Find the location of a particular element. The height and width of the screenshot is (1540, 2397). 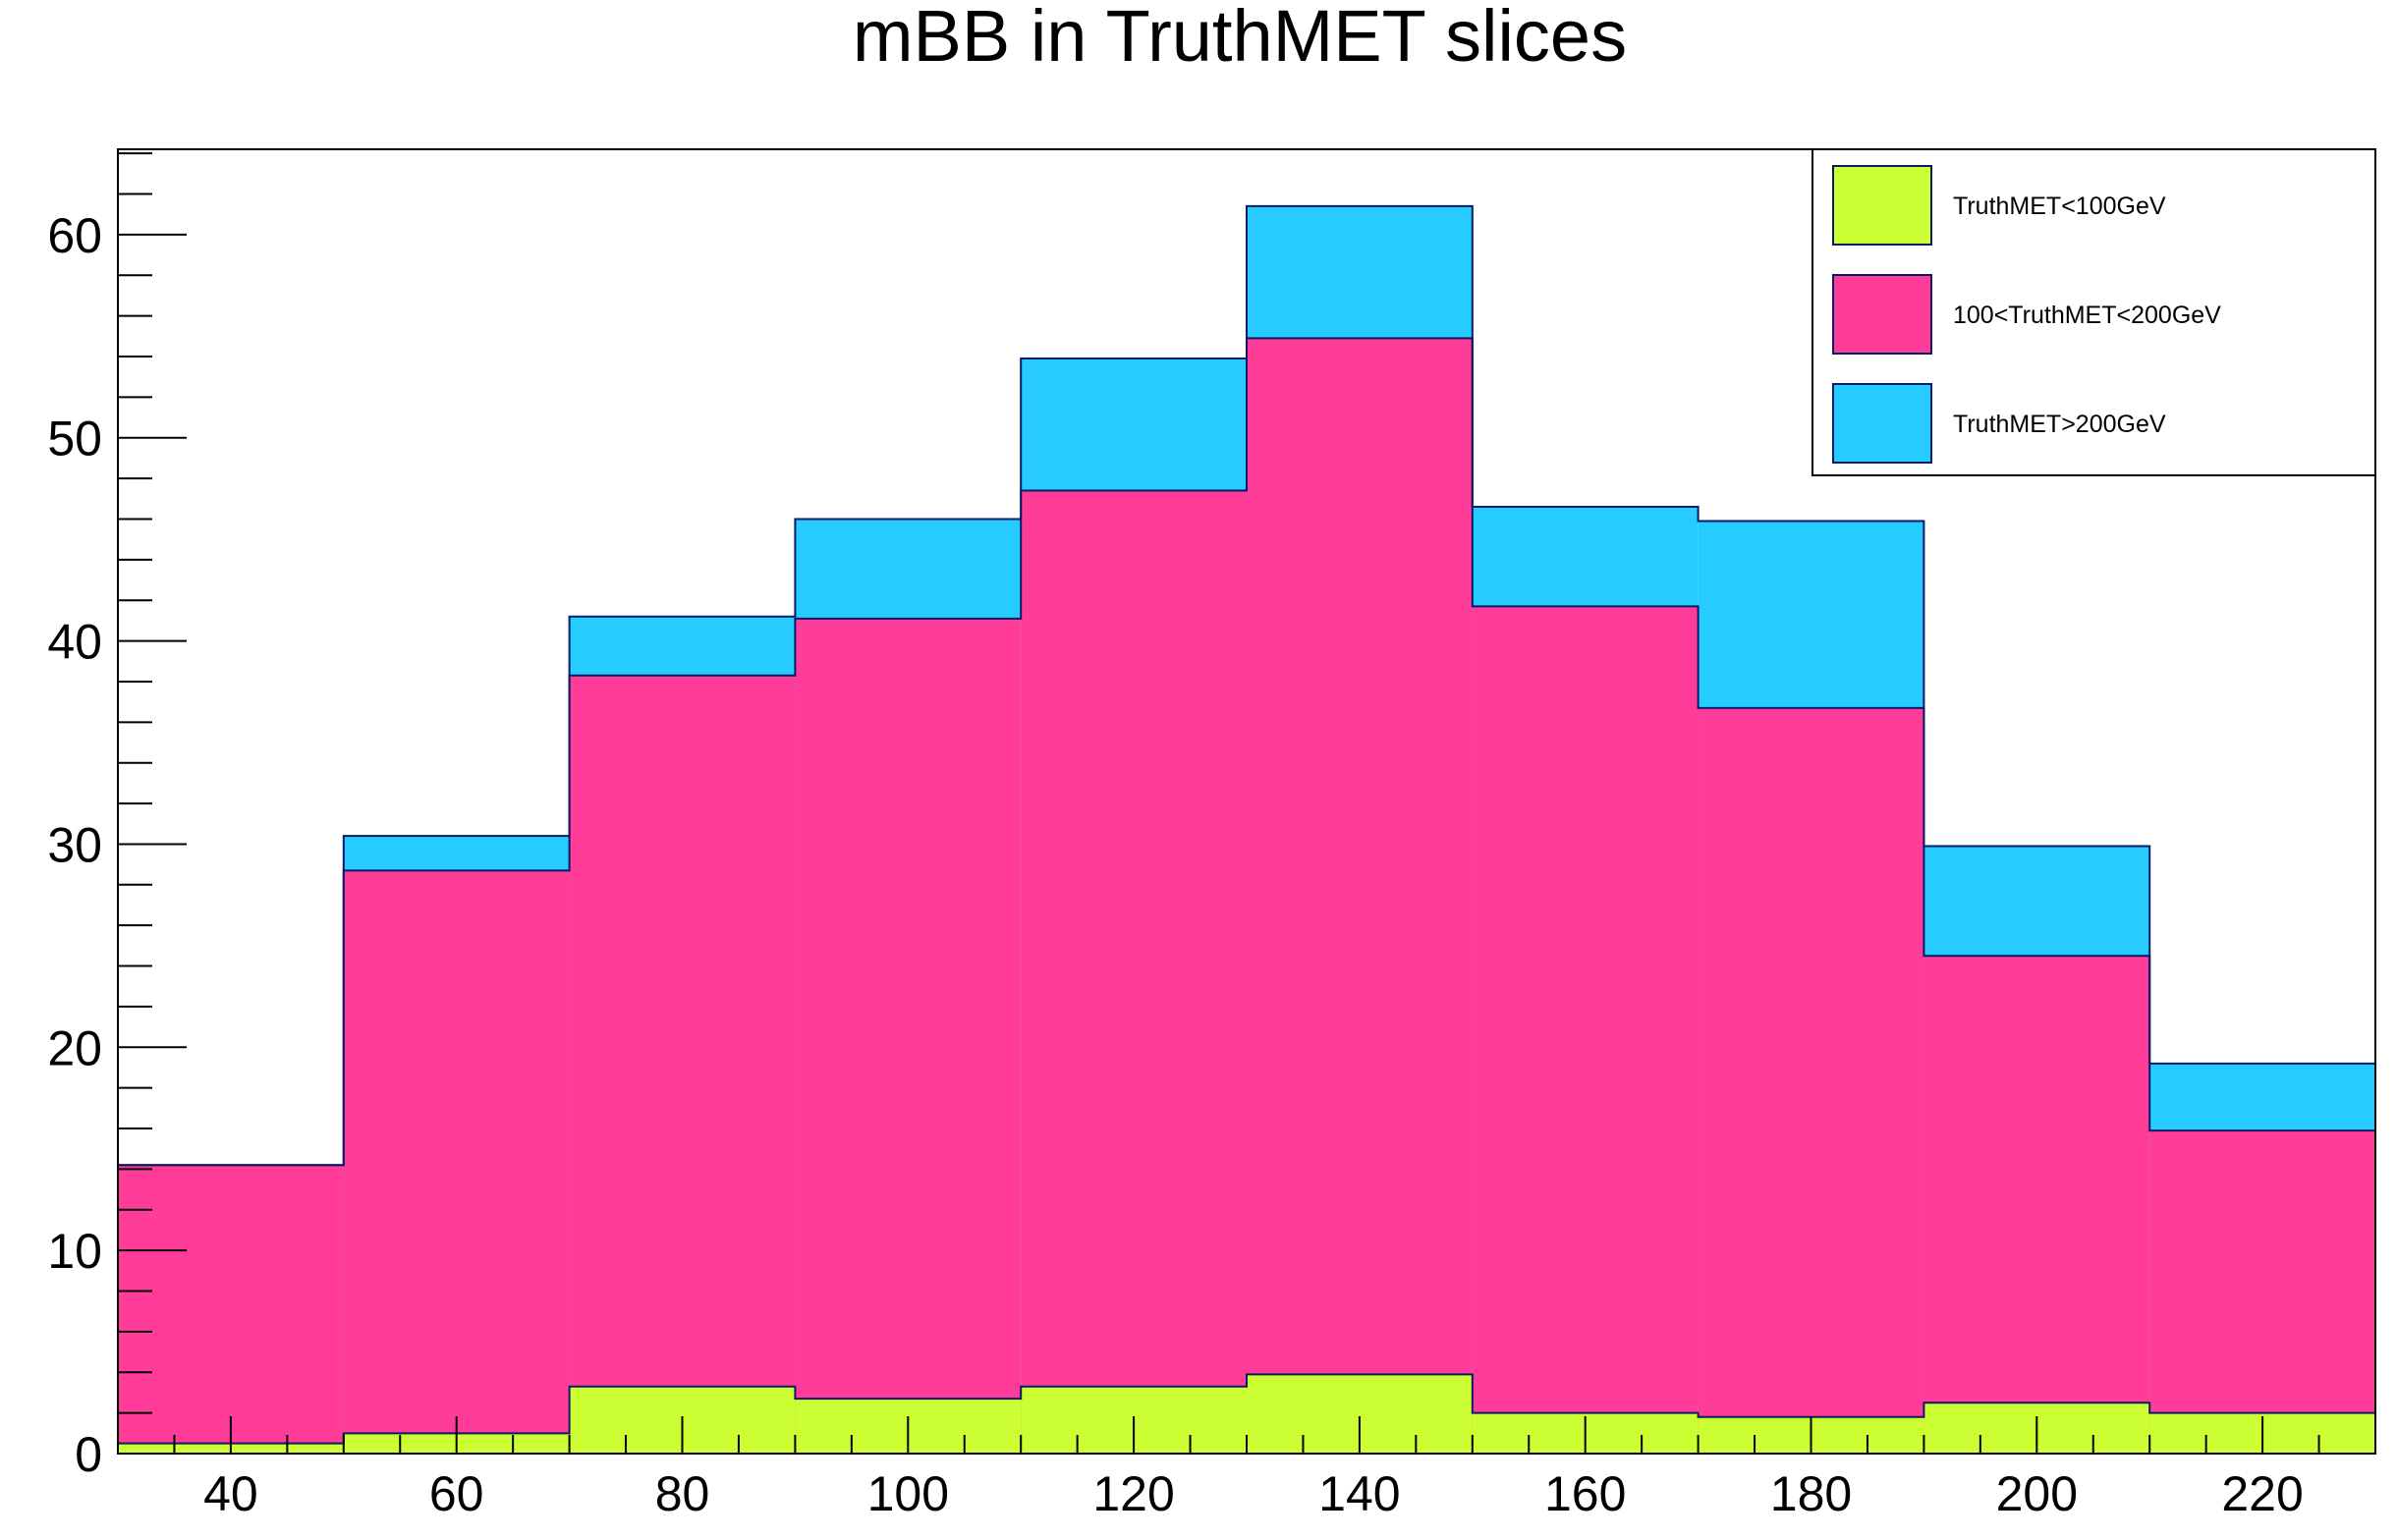

chart-title: mBB in TruthMET slices is located at coordinates (1240, 38).